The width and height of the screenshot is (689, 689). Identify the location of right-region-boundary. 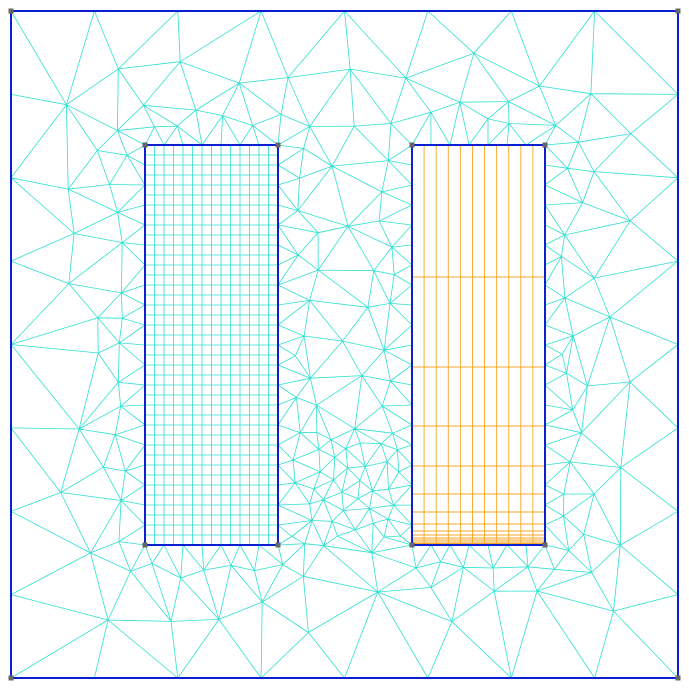
(478, 345).